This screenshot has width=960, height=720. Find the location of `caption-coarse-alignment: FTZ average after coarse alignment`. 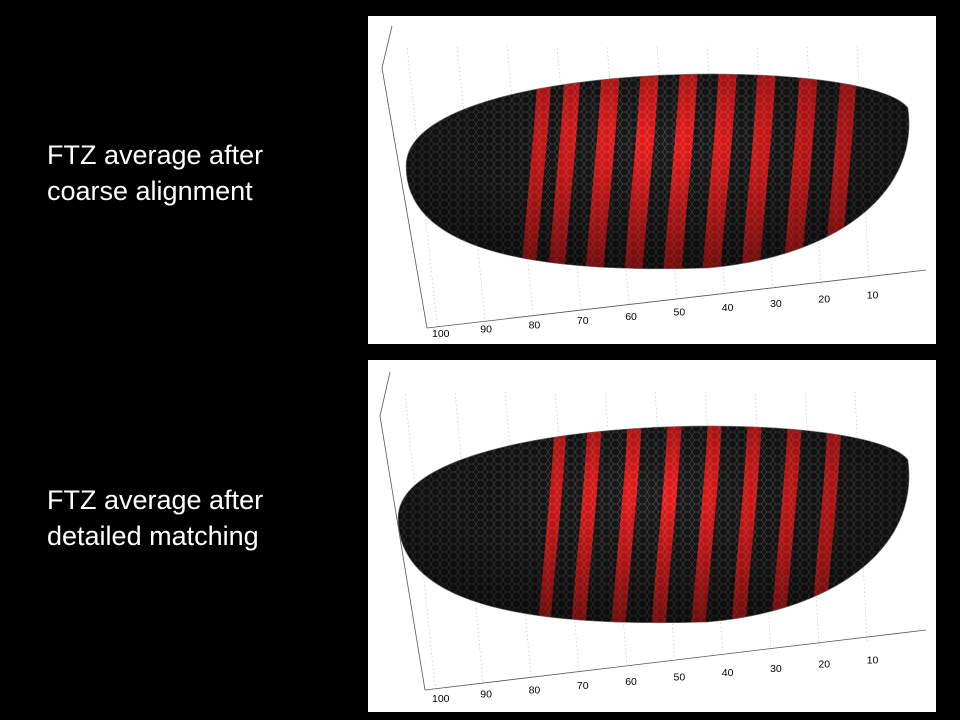

caption-coarse-alignment: FTZ average after coarse alignment is located at coordinates (155, 173).